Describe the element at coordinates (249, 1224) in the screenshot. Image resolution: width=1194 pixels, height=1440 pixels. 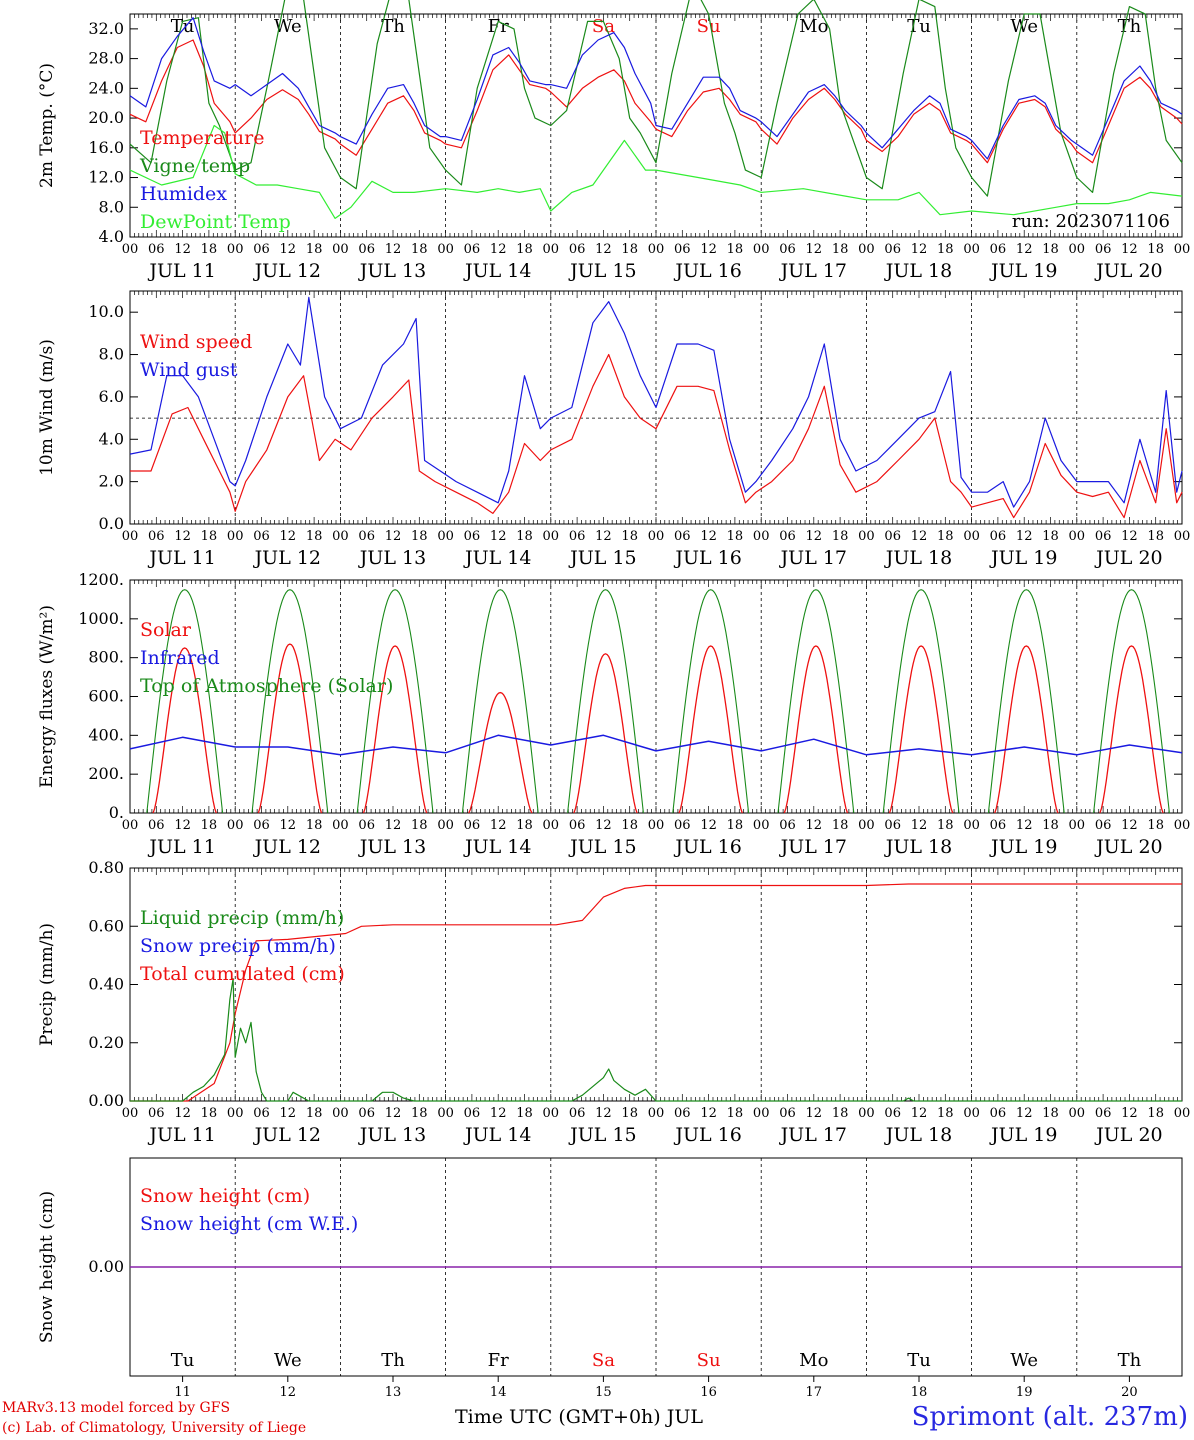
I see `legend-entry: Snow height (cm W.E.)` at that location.